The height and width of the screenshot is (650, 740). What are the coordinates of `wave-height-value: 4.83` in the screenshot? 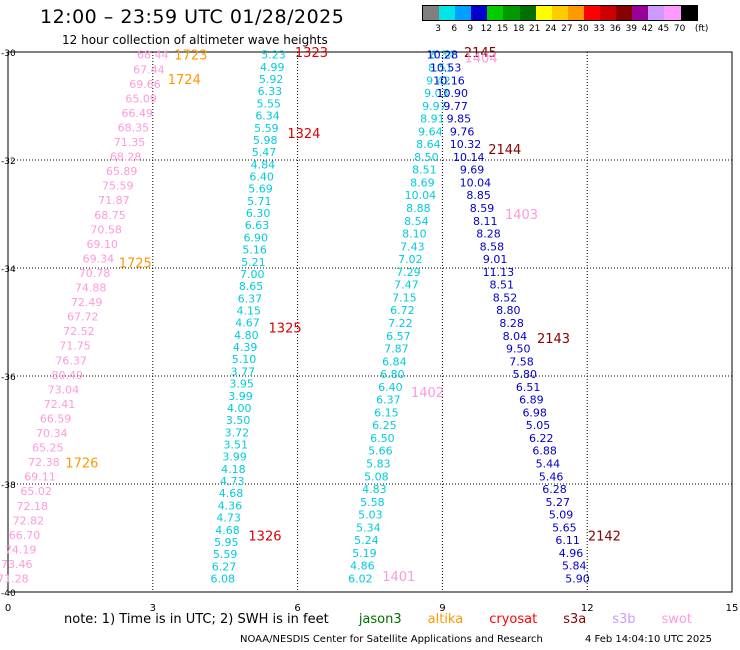 It's located at (374, 489).